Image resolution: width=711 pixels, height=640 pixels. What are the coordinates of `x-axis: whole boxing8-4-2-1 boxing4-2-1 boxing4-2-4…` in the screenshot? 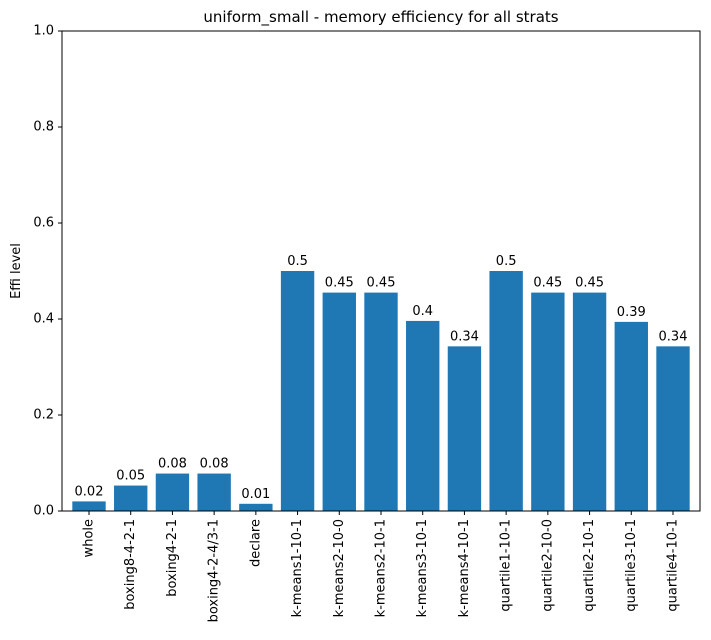 It's located at (381, 566).